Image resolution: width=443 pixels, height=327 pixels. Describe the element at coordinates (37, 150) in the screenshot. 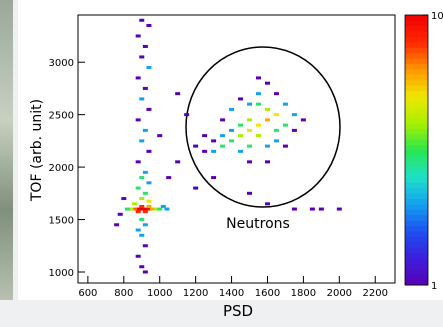

I see `y-axis-label: TOF (arb. unit)` at that location.